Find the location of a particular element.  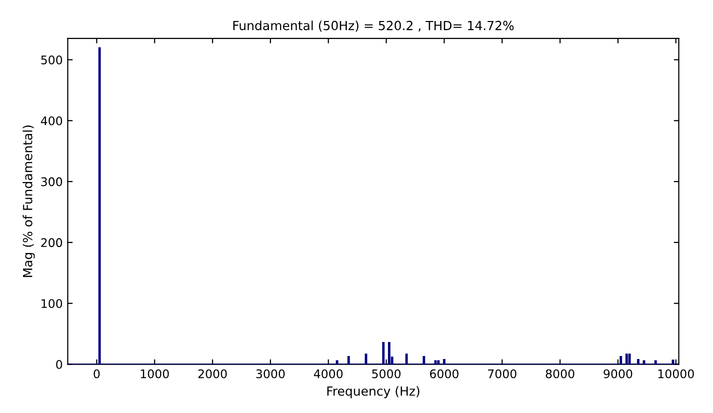

x-tick-label: 1000 is located at coordinates (154, 373).